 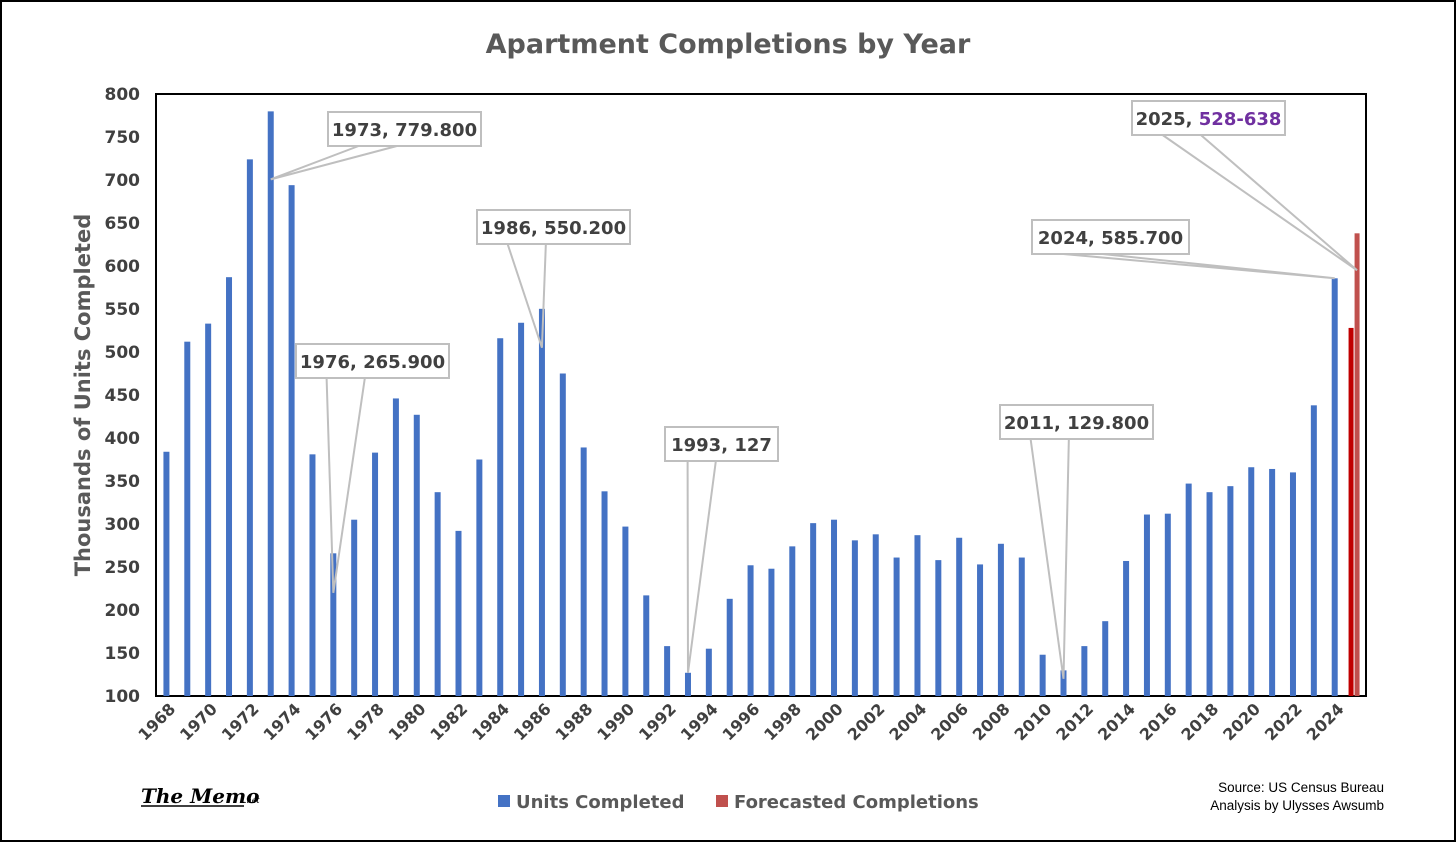 I want to click on callout-label-1976: 1976, 265.900, so click(x=372, y=362).